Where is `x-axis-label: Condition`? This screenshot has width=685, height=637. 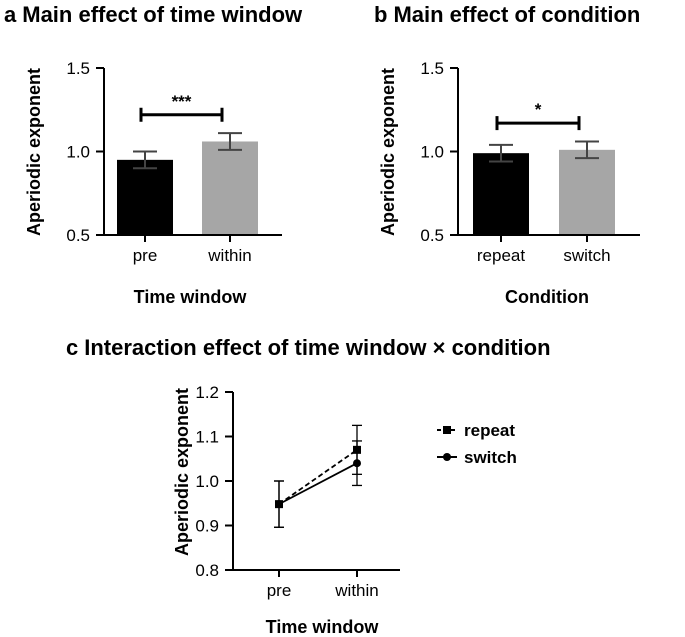
x-axis-label: Condition is located at coordinates (547, 297).